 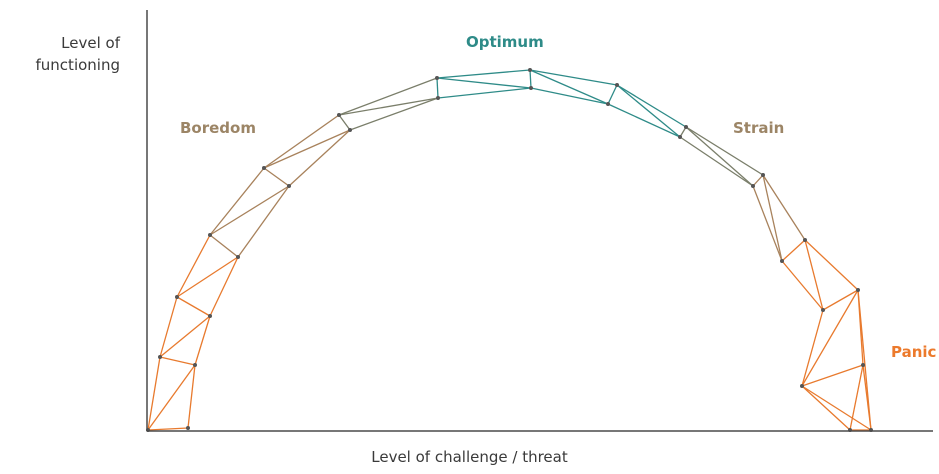 I want to click on x-axis-label: Level of challenge / threat, so click(x=469, y=457).